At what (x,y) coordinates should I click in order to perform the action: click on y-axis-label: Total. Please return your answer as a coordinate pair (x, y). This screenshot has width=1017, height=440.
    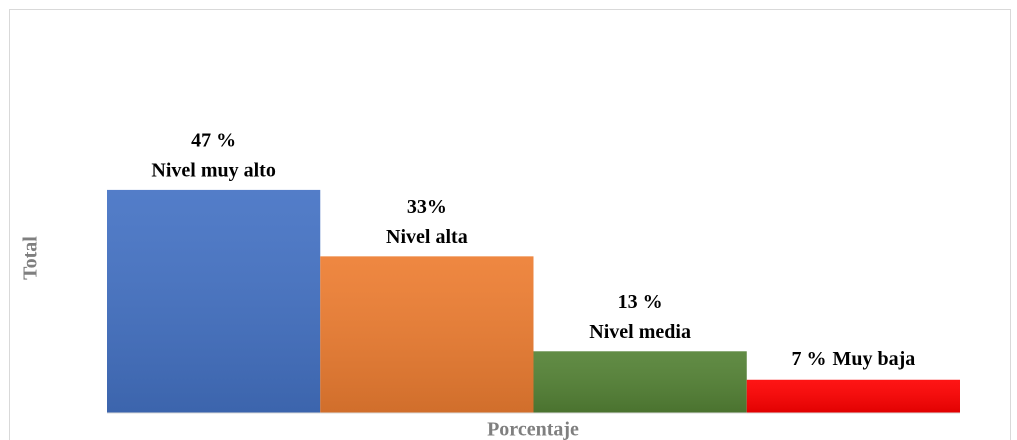
    Looking at the image, I should click on (31, 258).